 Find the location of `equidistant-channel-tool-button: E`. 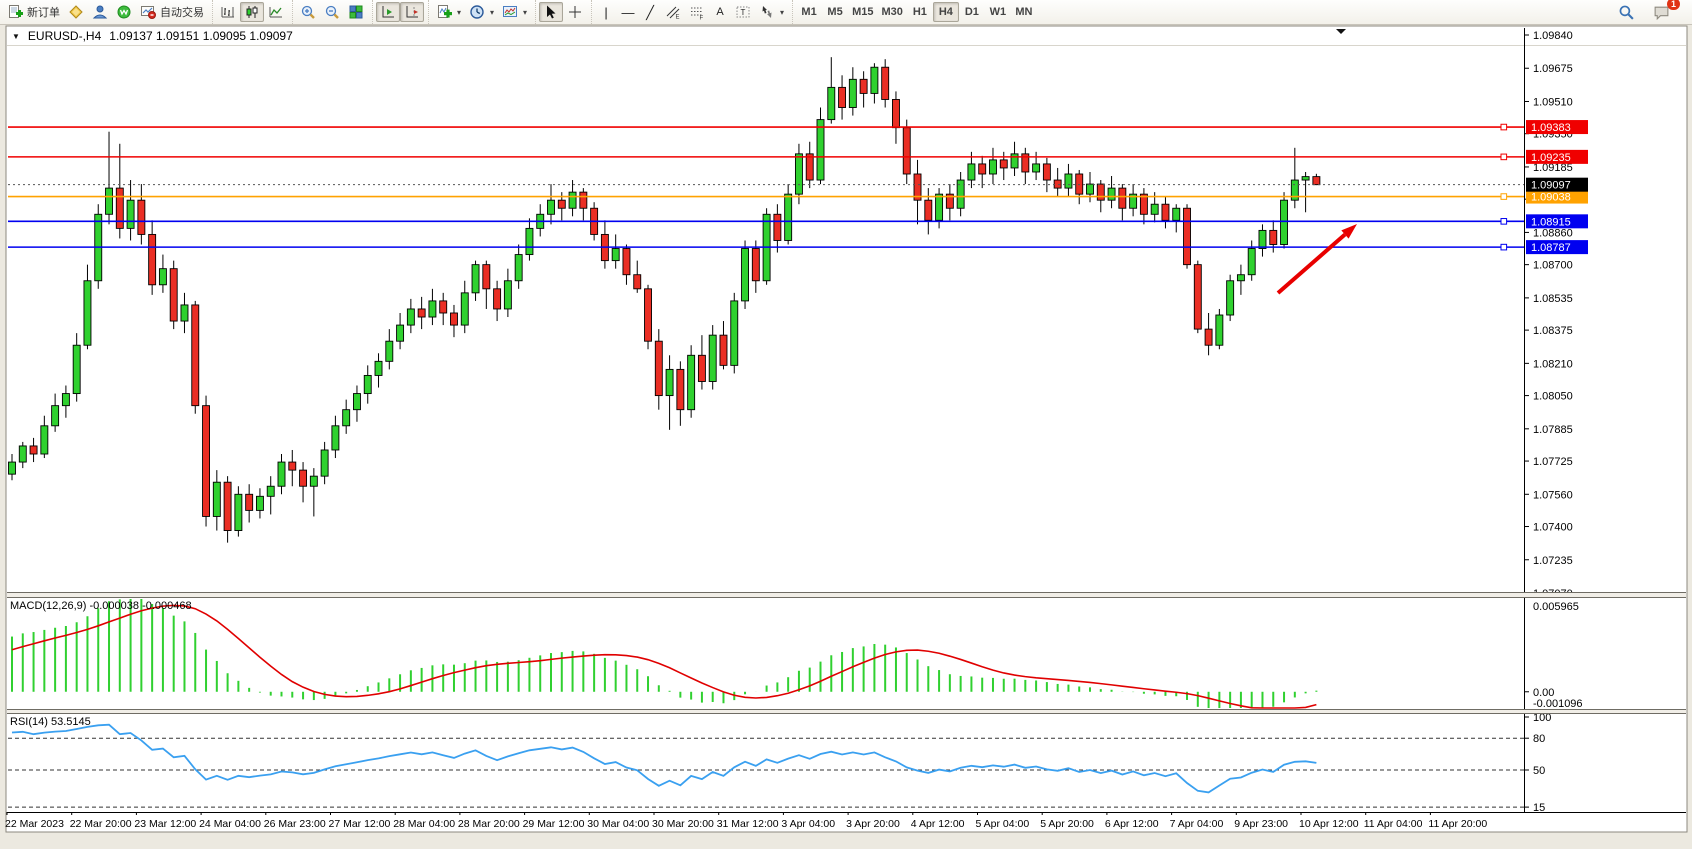

equidistant-channel-tool-button: E is located at coordinates (673, 12).